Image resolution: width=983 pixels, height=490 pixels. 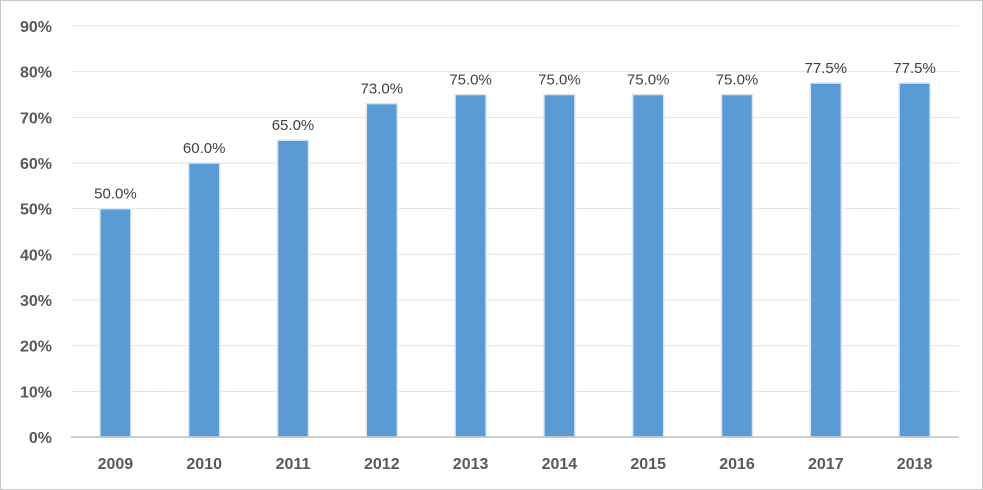 What do you see at coordinates (382, 89) in the screenshot?
I see `data-label-2012: 73.0%` at bounding box center [382, 89].